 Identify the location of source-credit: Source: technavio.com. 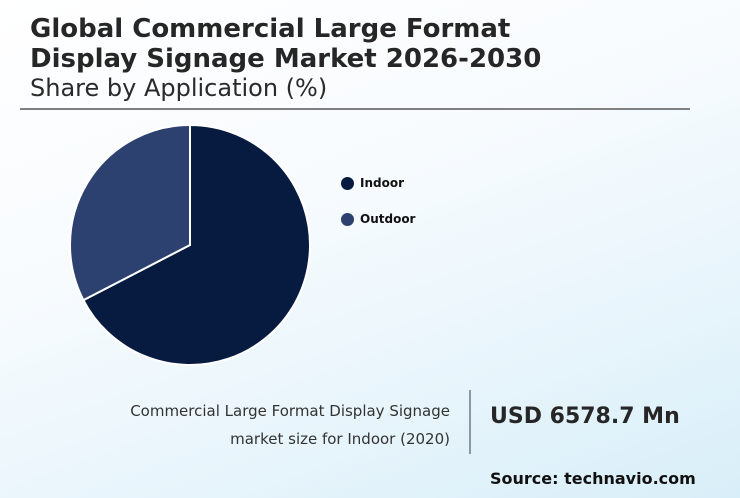
(593, 478).